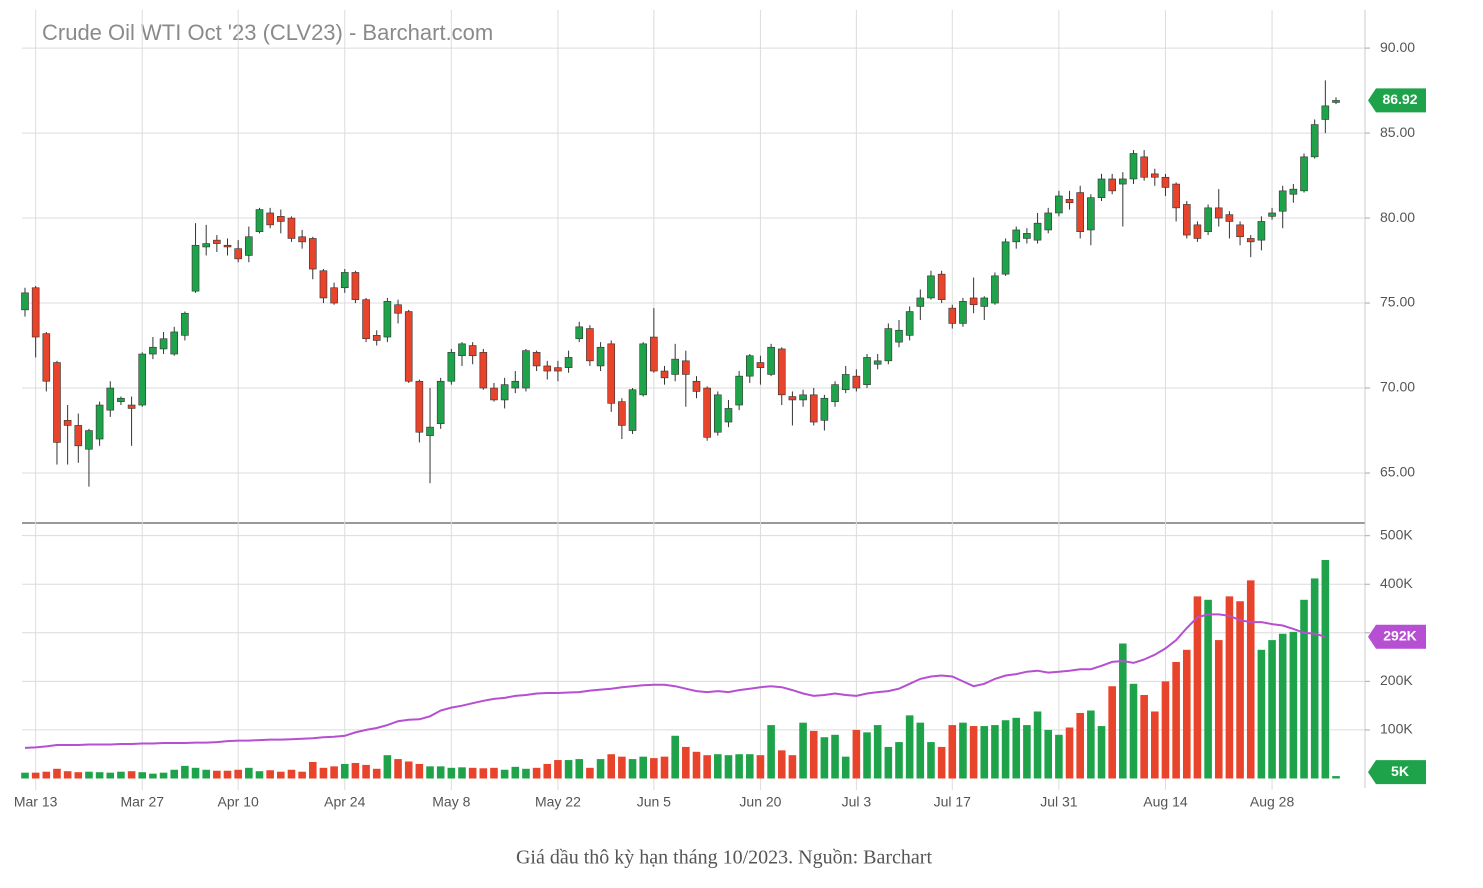  I want to click on x-tick-label: Jun 20, so click(760, 802).